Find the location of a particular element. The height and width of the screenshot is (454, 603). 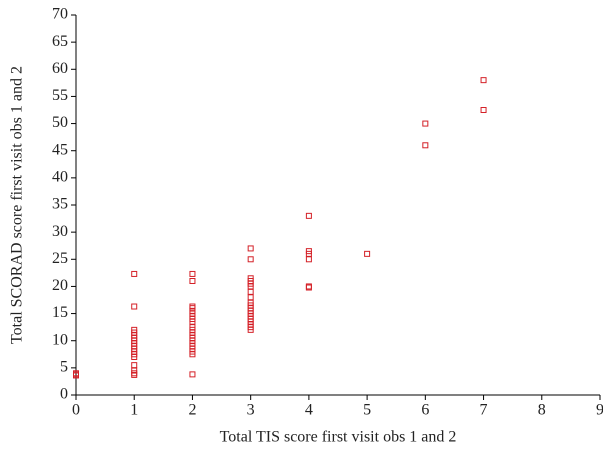

x-tick-label: 2 is located at coordinates (192, 410).